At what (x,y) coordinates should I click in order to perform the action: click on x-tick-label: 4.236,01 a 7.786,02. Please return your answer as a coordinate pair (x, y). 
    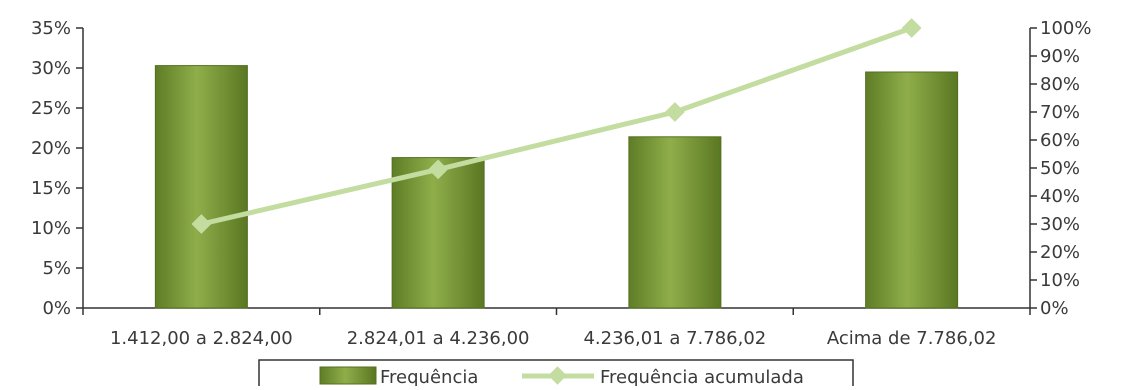
    Looking at the image, I should click on (674, 338).